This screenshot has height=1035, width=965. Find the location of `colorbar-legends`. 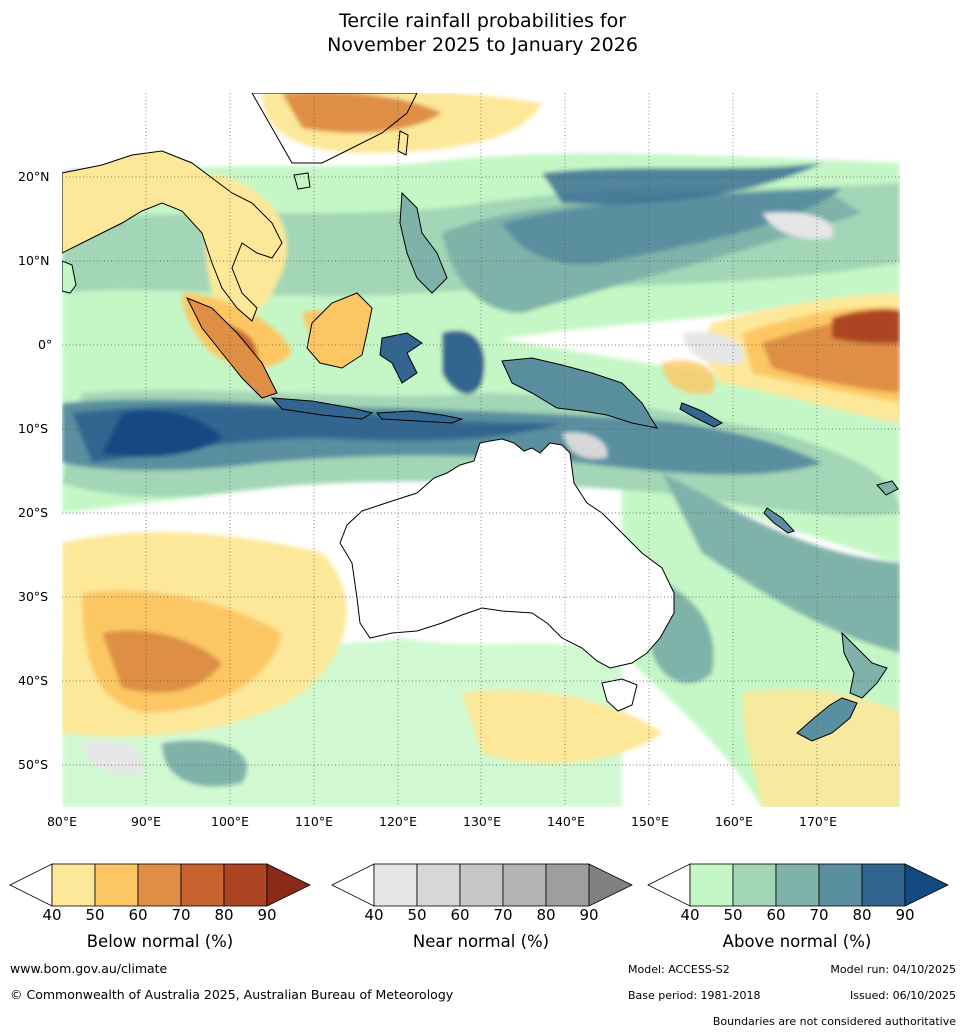

colorbar-legends is located at coordinates (479, 885).